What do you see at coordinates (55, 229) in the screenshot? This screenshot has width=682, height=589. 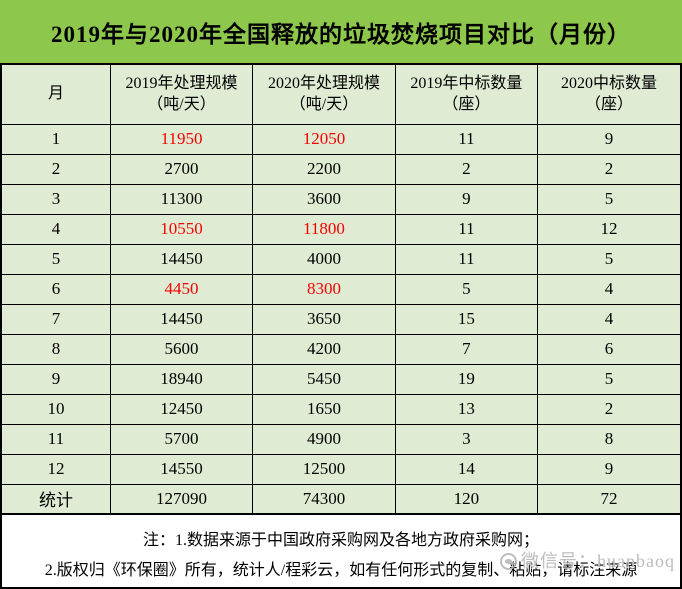 I see `cell-month: 4` at bounding box center [55, 229].